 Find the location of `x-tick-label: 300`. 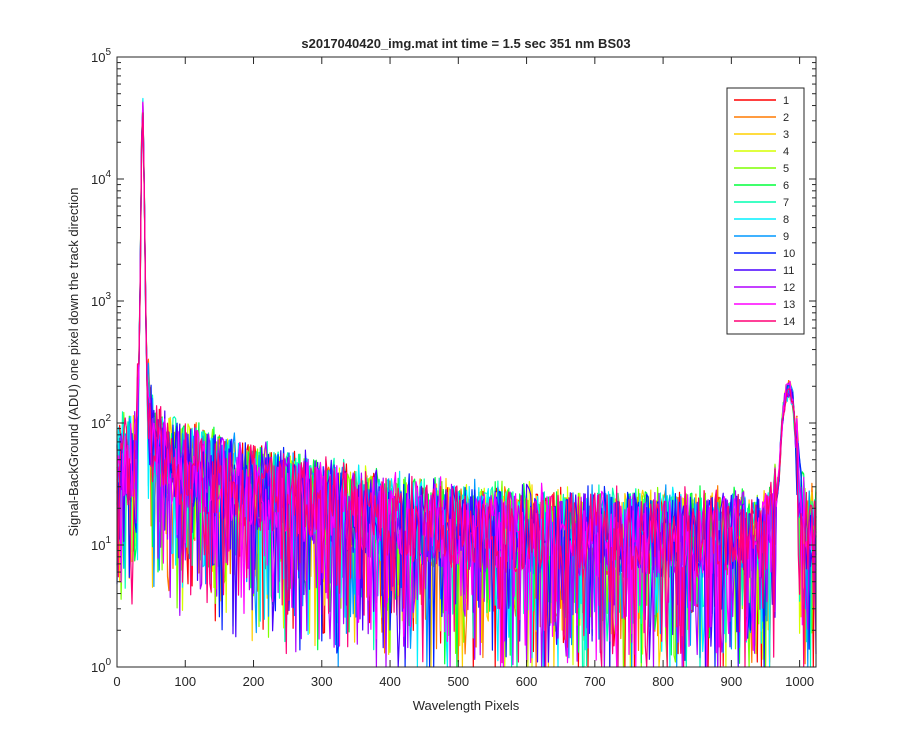

x-tick-label: 300 is located at coordinates (322, 681).